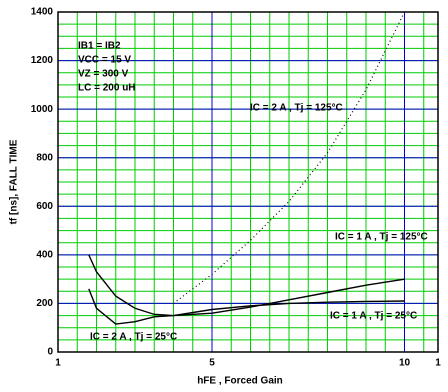 The image size is (448, 392). What do you see at coordinates (373, 316) in the screenshot?
I see `annotation: IC = 1 A , Tj = 25°C` at bounding box center [373, 316].